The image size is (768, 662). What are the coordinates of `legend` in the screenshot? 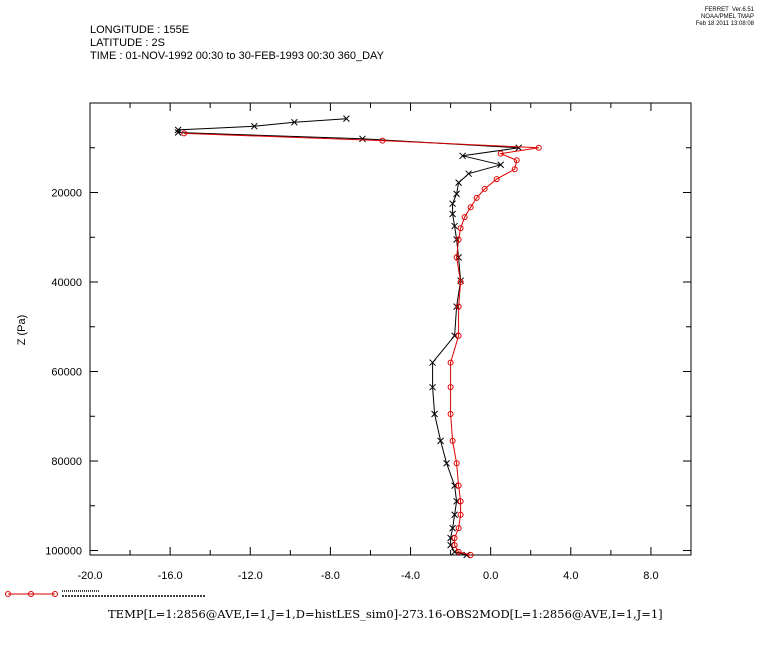 It's located at (105, 593).